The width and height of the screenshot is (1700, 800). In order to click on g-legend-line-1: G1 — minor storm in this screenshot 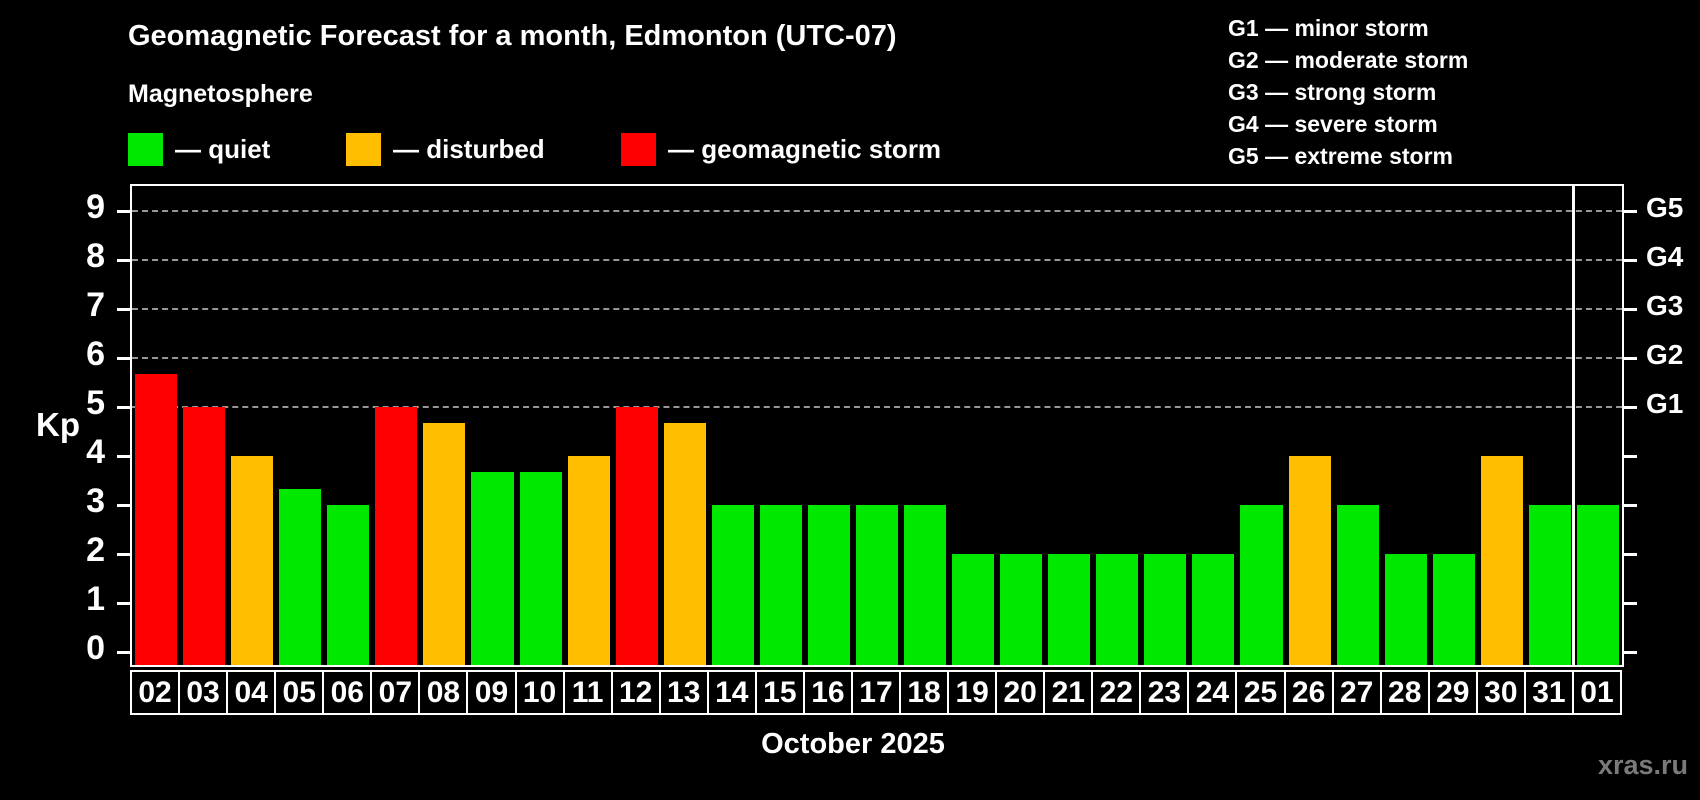, I will do `click(1328, 28)`.